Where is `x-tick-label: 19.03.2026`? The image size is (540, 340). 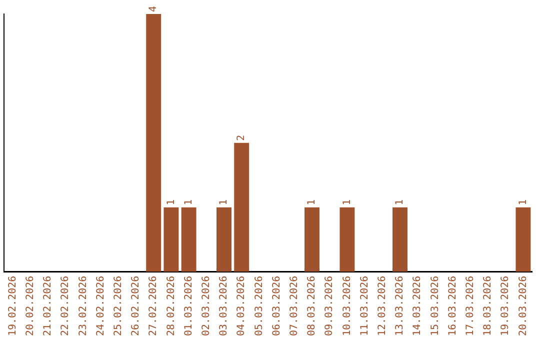
x-tick-label: 19.03.2026 is located at coordinates (506, 306).